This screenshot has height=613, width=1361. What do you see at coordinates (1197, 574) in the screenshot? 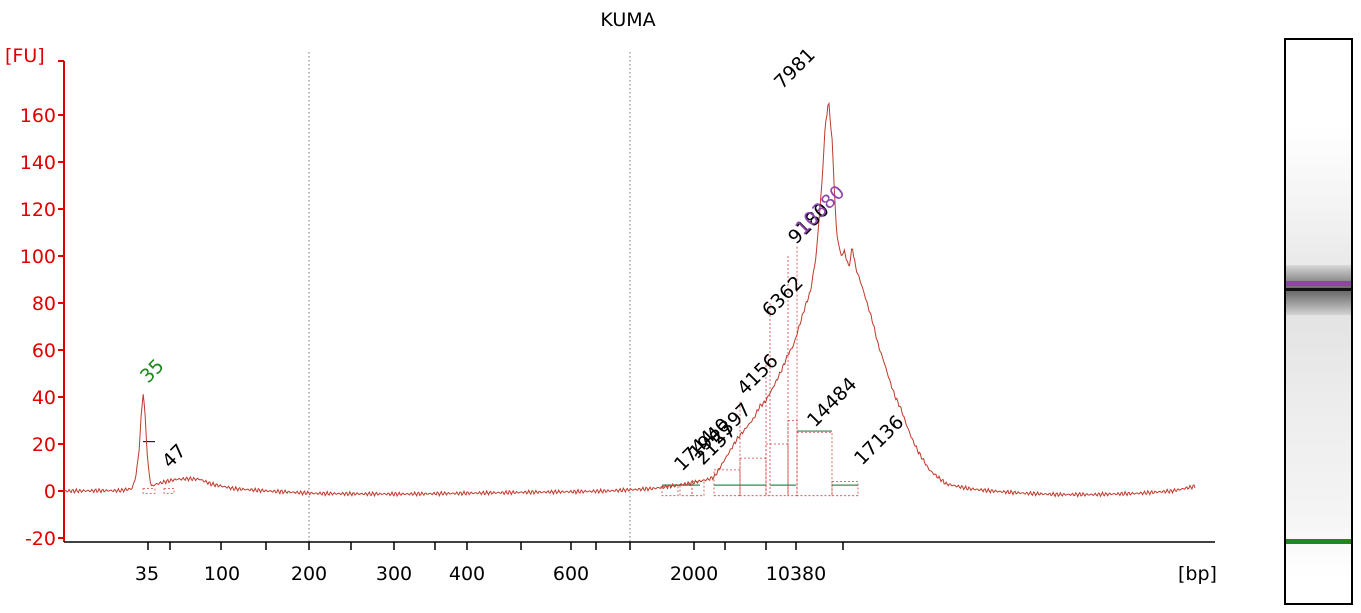
I see `x-axis-label: [bp]` at bounding box center [1197, 574].